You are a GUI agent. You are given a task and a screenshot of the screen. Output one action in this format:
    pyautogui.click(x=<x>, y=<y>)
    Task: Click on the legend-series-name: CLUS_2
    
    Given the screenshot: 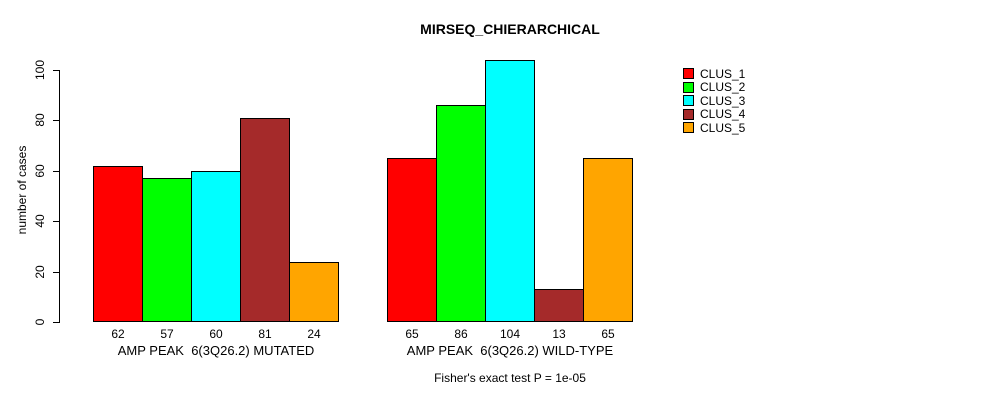 What is the action you would take?
    pyautogui.click(x=723, y=87)
    